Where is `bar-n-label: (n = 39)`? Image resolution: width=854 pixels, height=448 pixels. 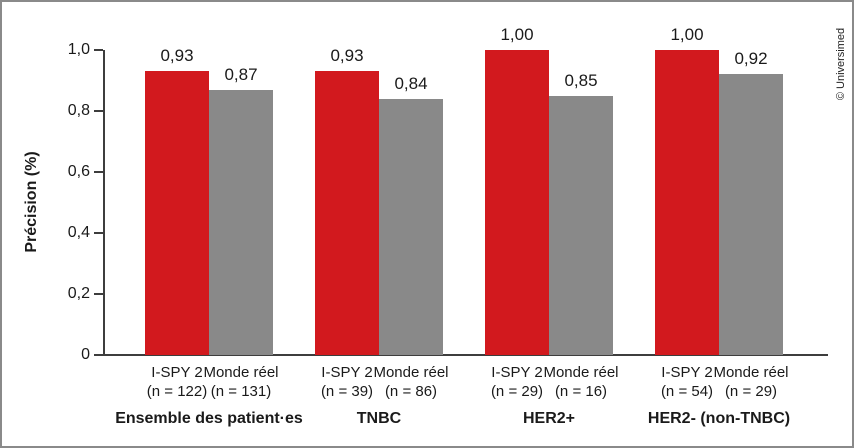 bar-n-label: (n = 39) is located at coordinates (347, 391).